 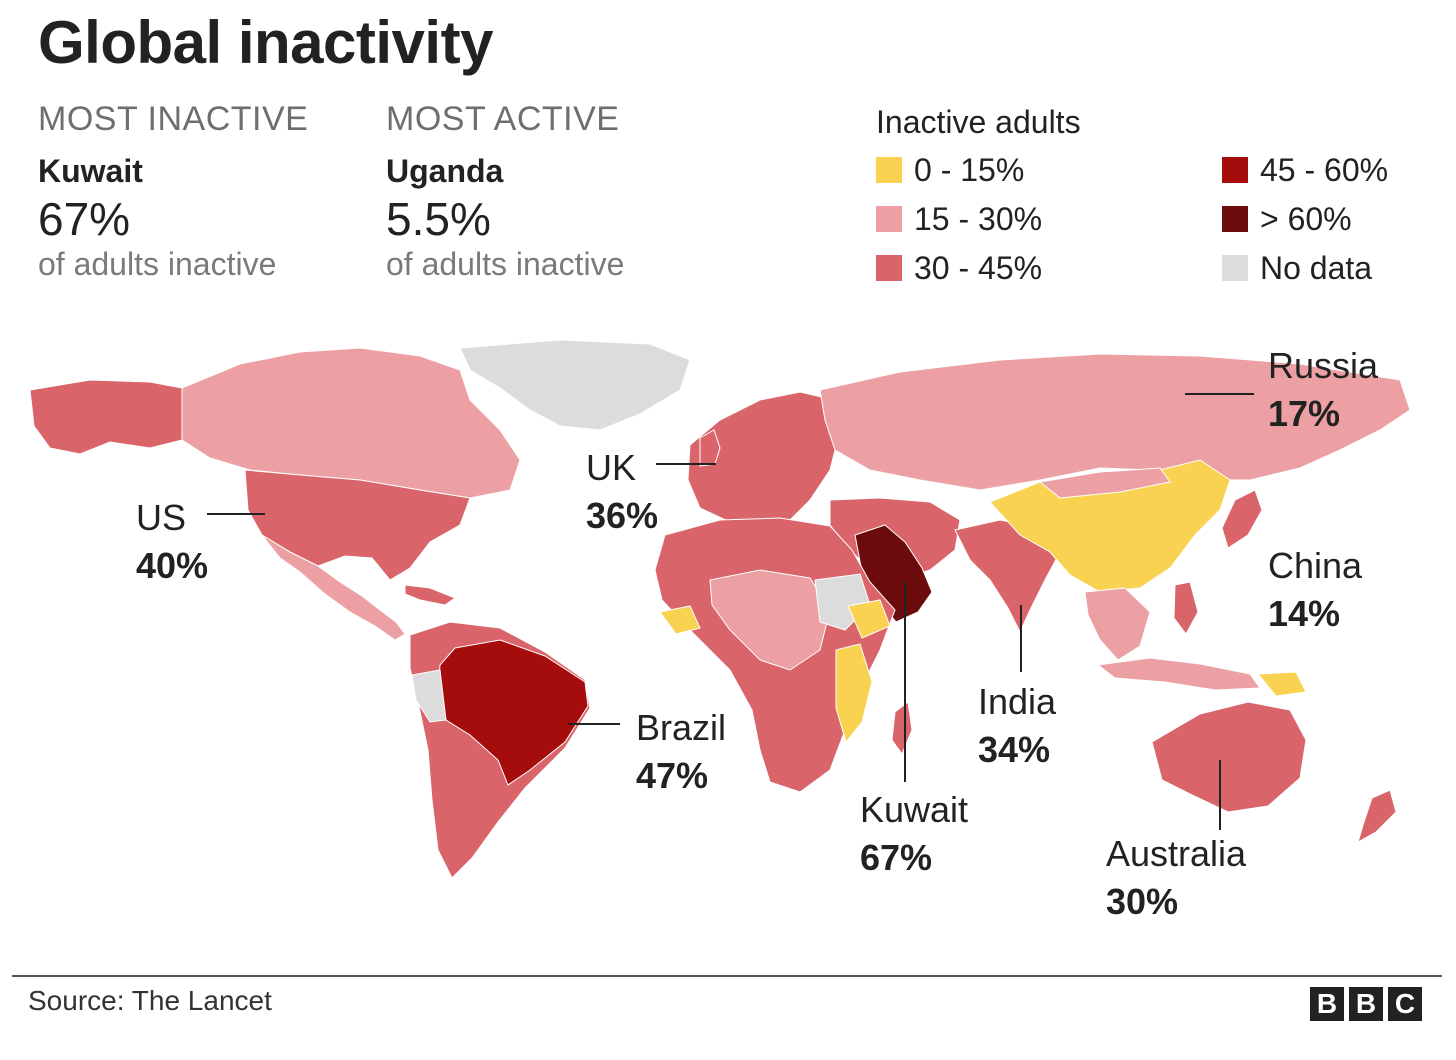 What do you see at coordinates (914, 834) in the screenshot?
I see `callout-kuwait: Kuwait 67%` at bounding box center [914, 834].